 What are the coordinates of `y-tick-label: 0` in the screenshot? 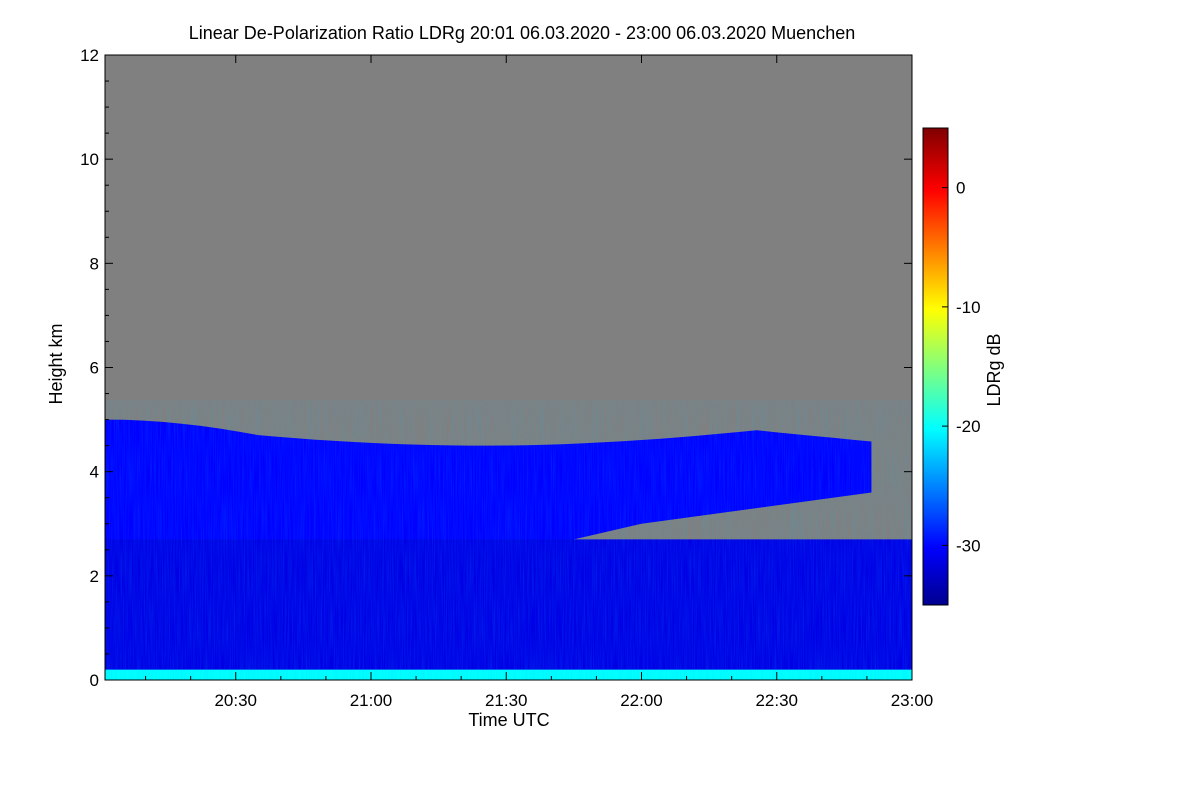 It's located at (94, 680).